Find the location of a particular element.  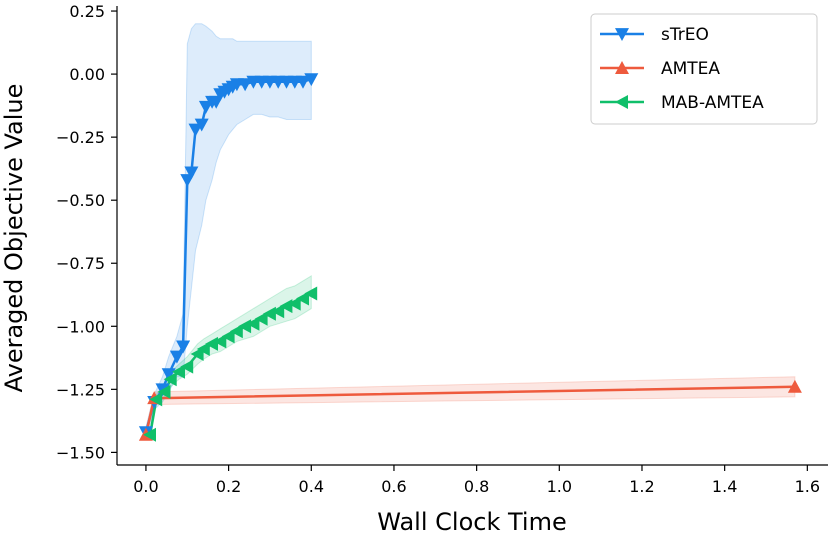

legend-label-mab-amtea: MAB-AMTEA is located at coordinates (712, 103).